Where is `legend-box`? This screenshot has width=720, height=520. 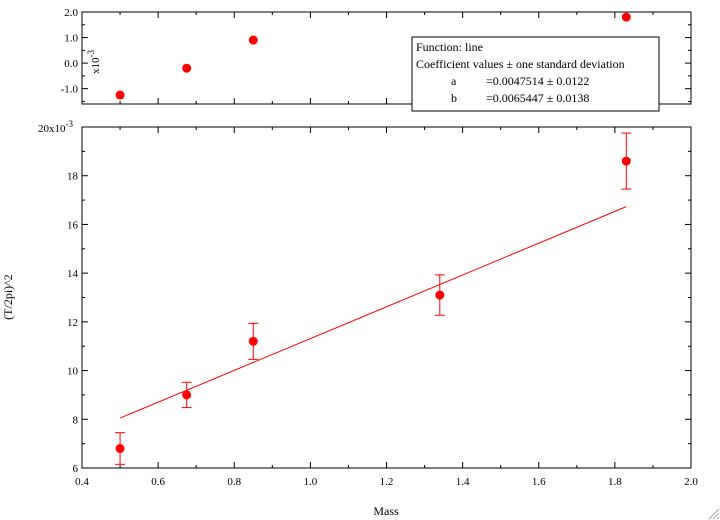
legend-box is located at coordinates (535, 74).